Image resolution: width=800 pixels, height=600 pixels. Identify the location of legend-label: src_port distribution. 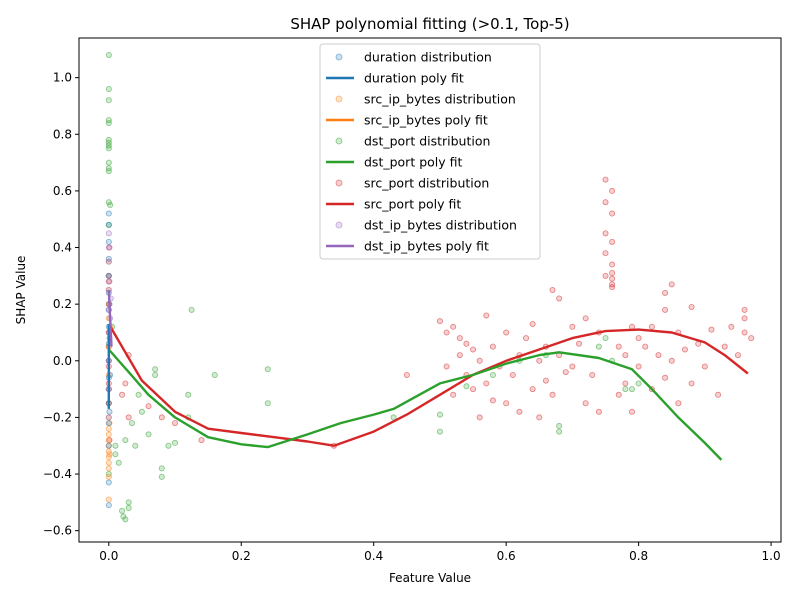
(426, 183).